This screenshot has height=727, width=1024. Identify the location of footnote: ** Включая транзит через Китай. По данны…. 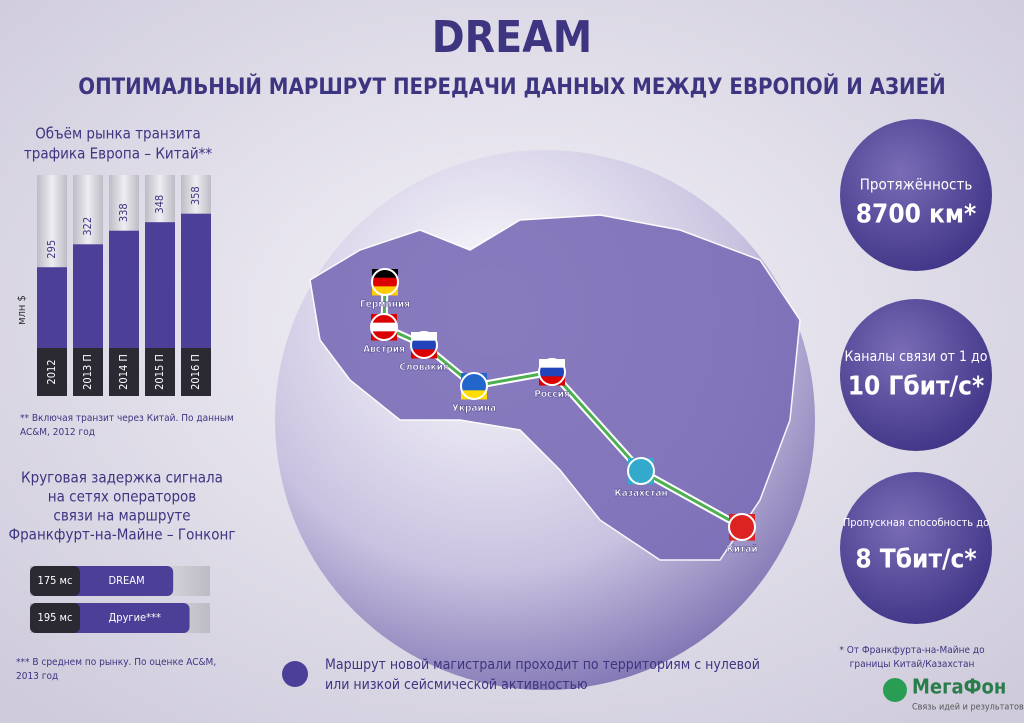
(127, 418).